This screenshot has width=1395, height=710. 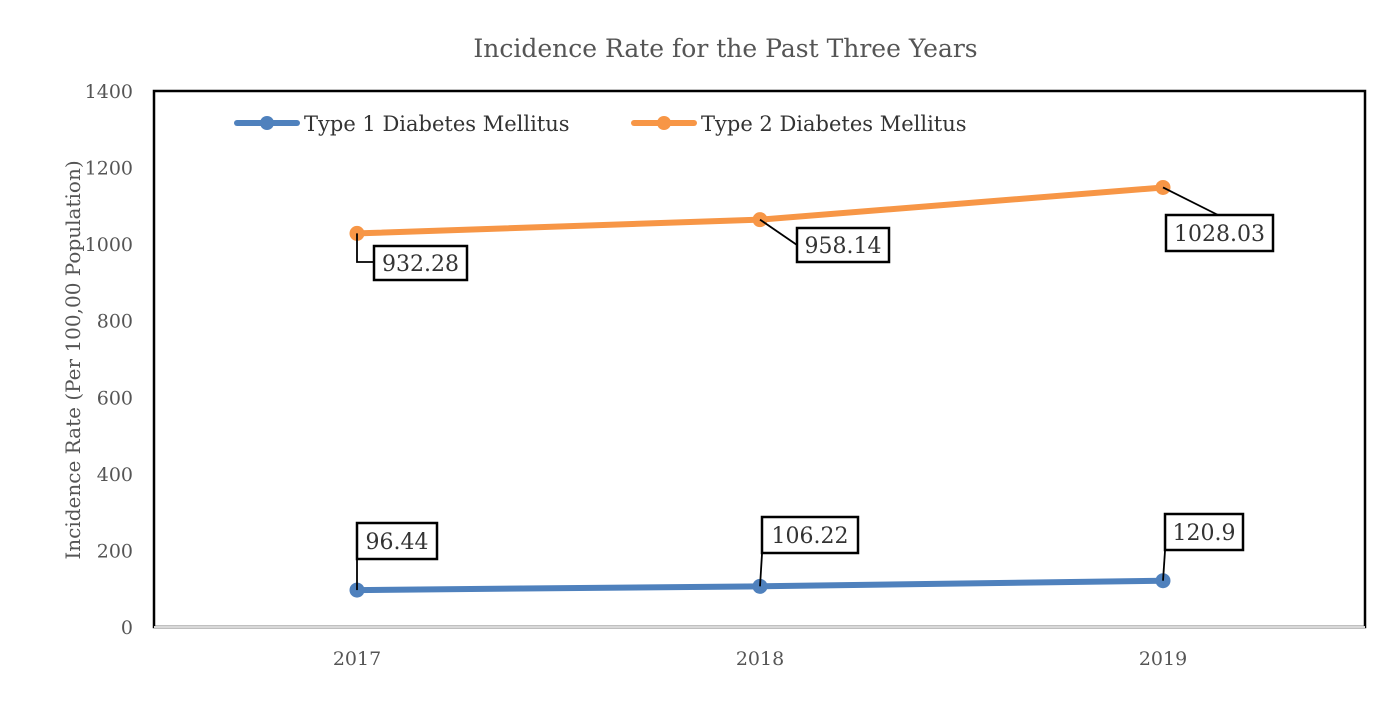 I want to click on x-axis: 2017 2018 2019, so click(x=759, y=648).